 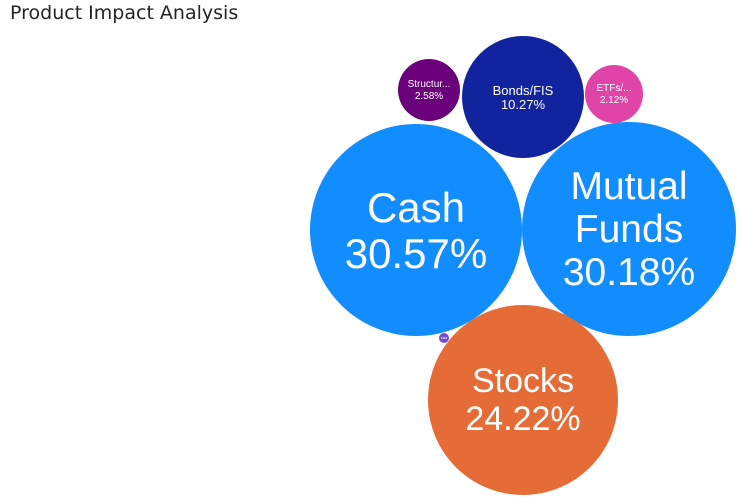 I want to click on bubble-name-stocks: Stocks, so click(x=523, y=381).